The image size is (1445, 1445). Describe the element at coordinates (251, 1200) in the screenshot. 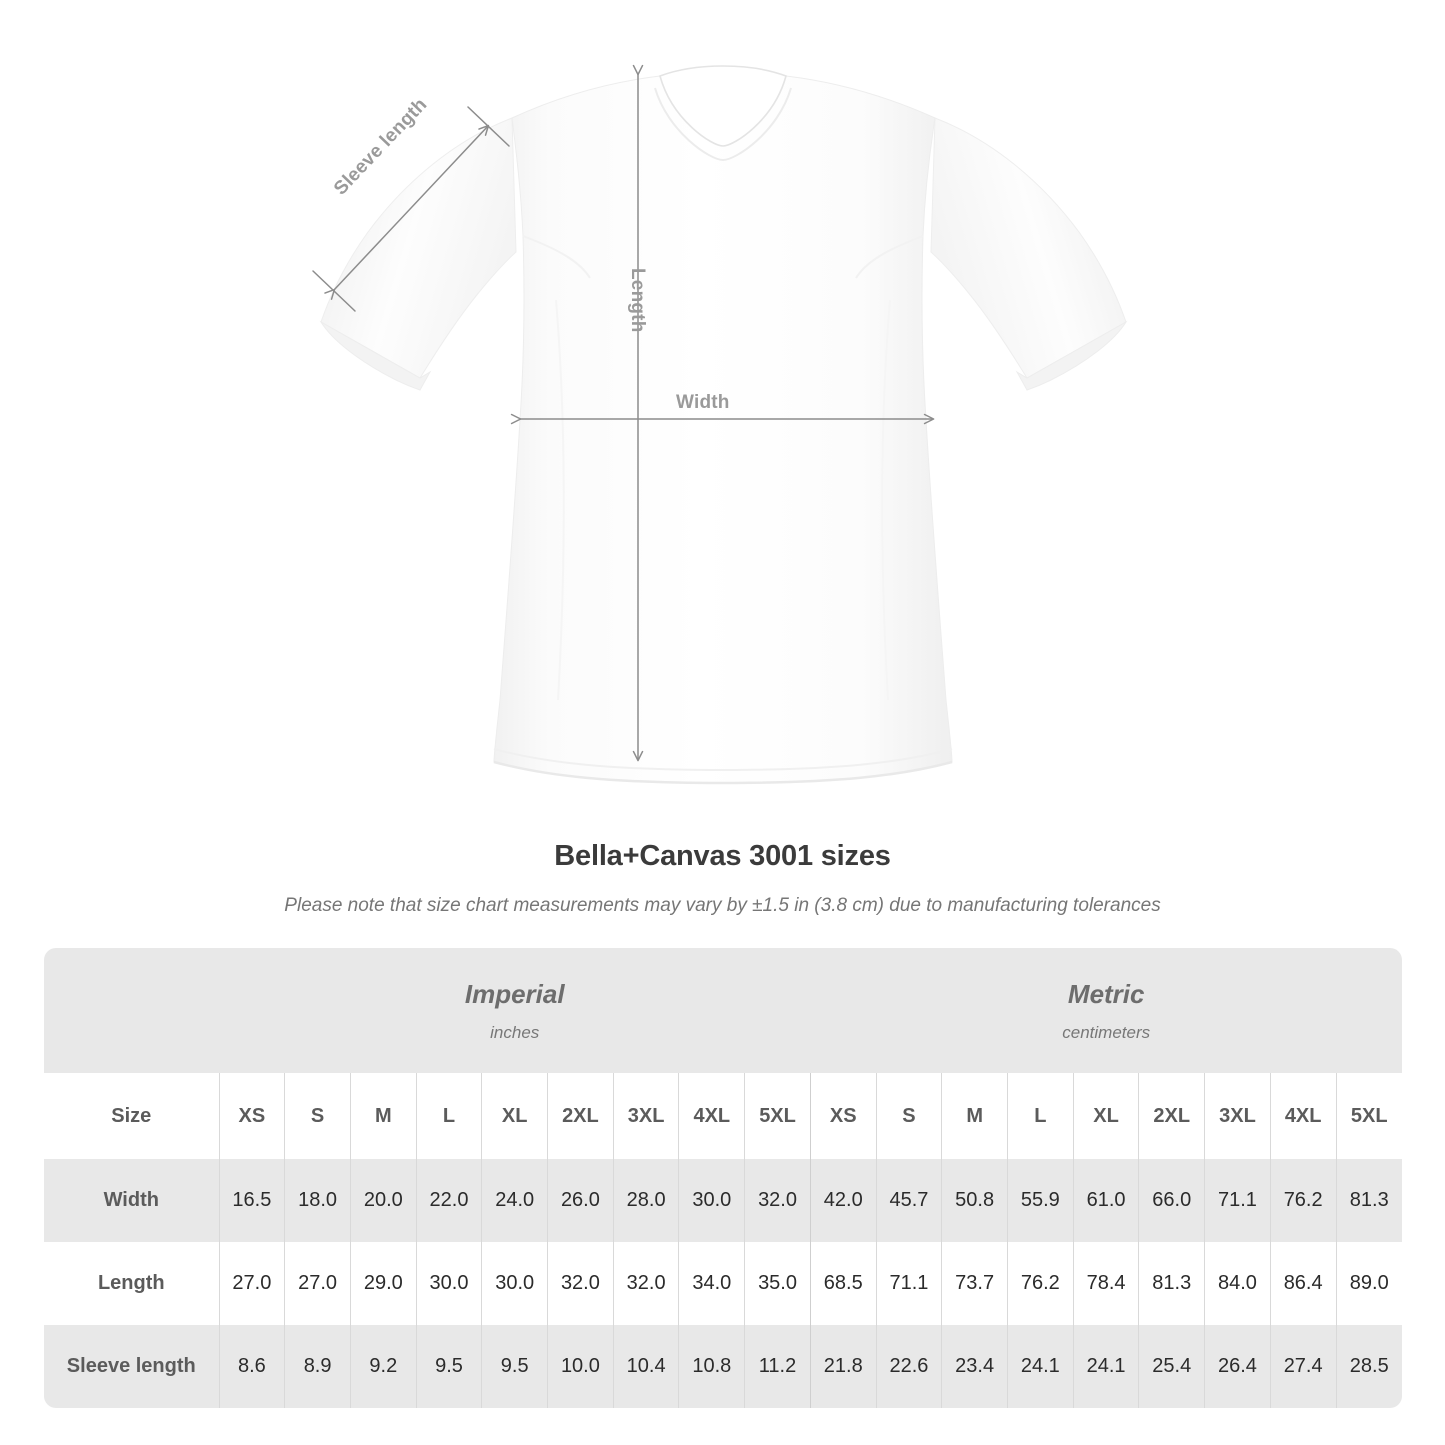

I see `cell-imperial-xs: 16.5` at that location.